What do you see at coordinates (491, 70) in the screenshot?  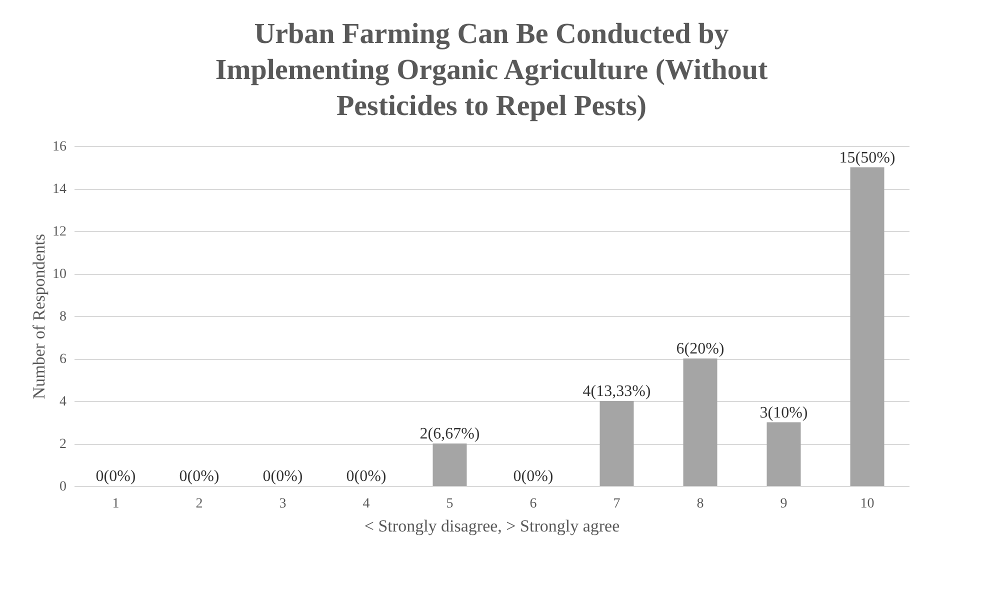 I see `chart-title: Urban Farming Can Be Conducted by Implementing Organic Agriculture (Without Pesticides to Repel Pests)` at bounding box center [491, 70].